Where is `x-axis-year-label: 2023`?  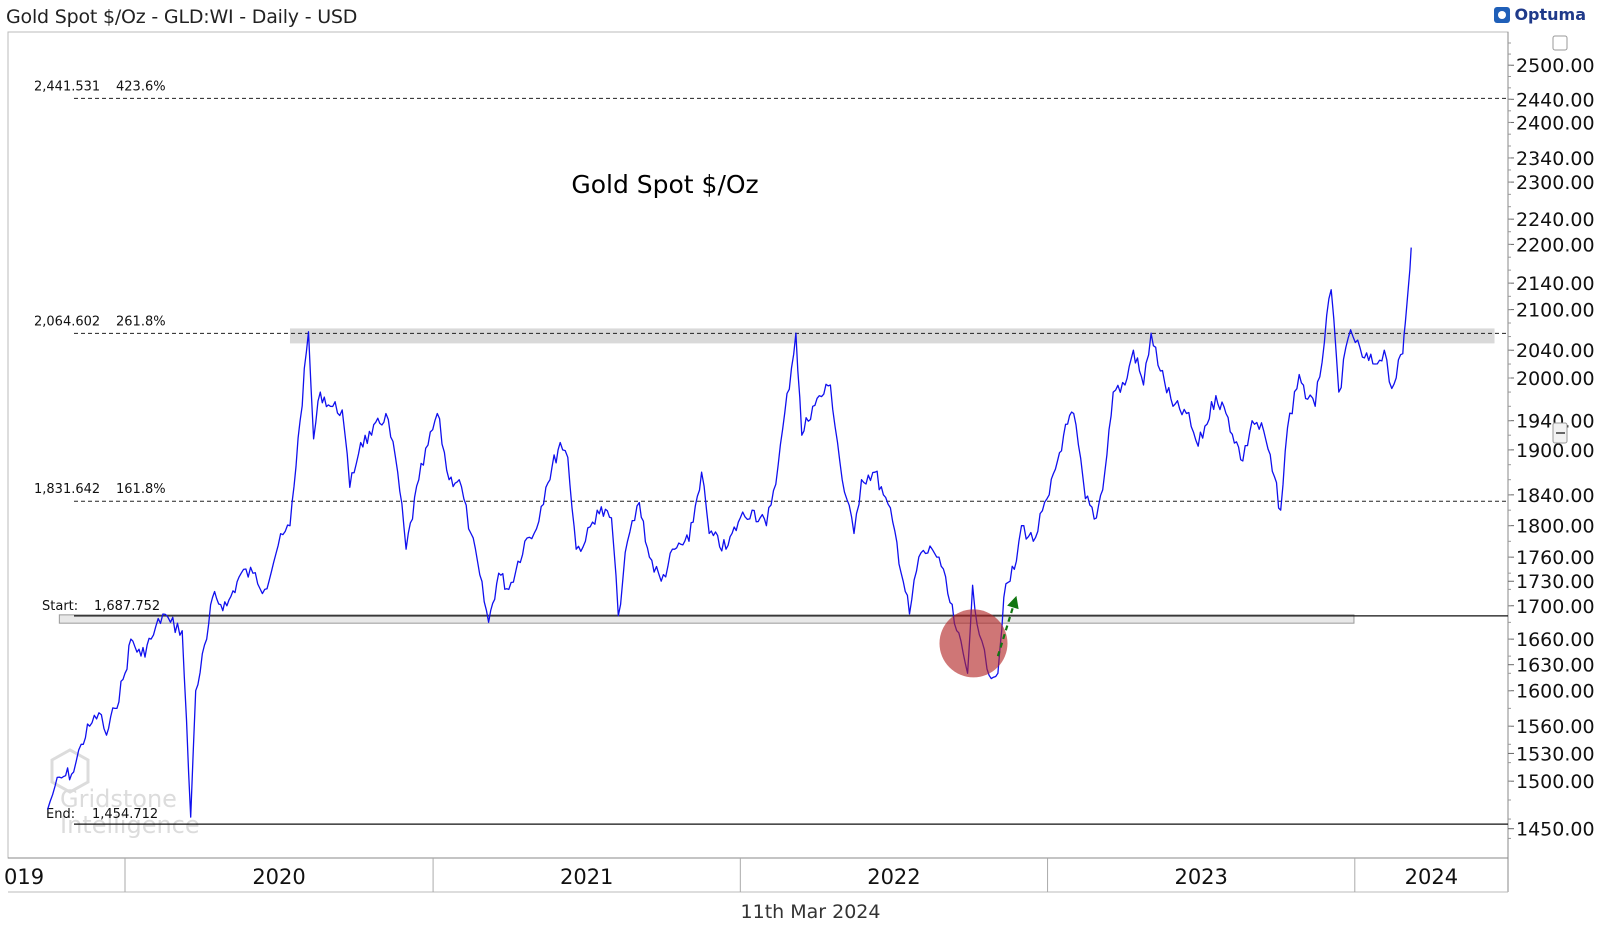 x-axis-year-label: 2023 is located at coordinates (1200, 877).